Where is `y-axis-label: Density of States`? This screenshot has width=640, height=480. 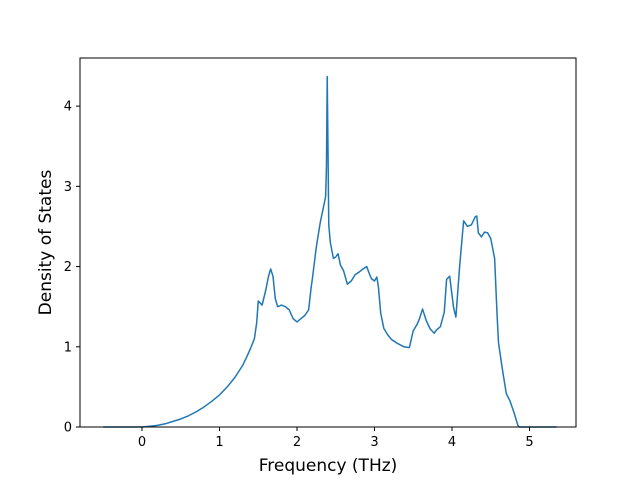 y-axis-label: Density of States is located at coordinates (46, 243).